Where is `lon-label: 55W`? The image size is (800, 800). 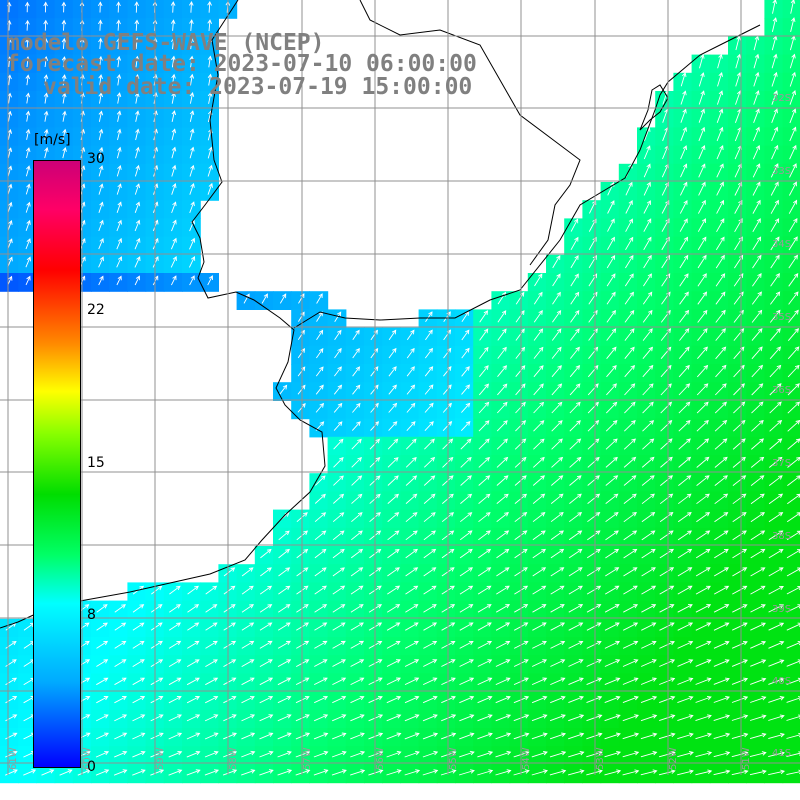
lon-label: 55W is located at coordinates (453, 758).